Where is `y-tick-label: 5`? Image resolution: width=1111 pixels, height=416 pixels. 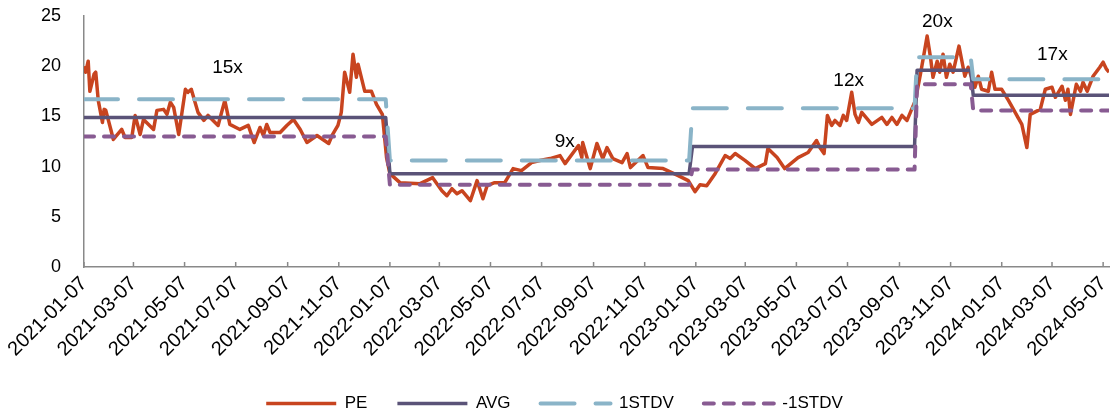 y-tick-label: 5 is located at coordinates (55, 215).